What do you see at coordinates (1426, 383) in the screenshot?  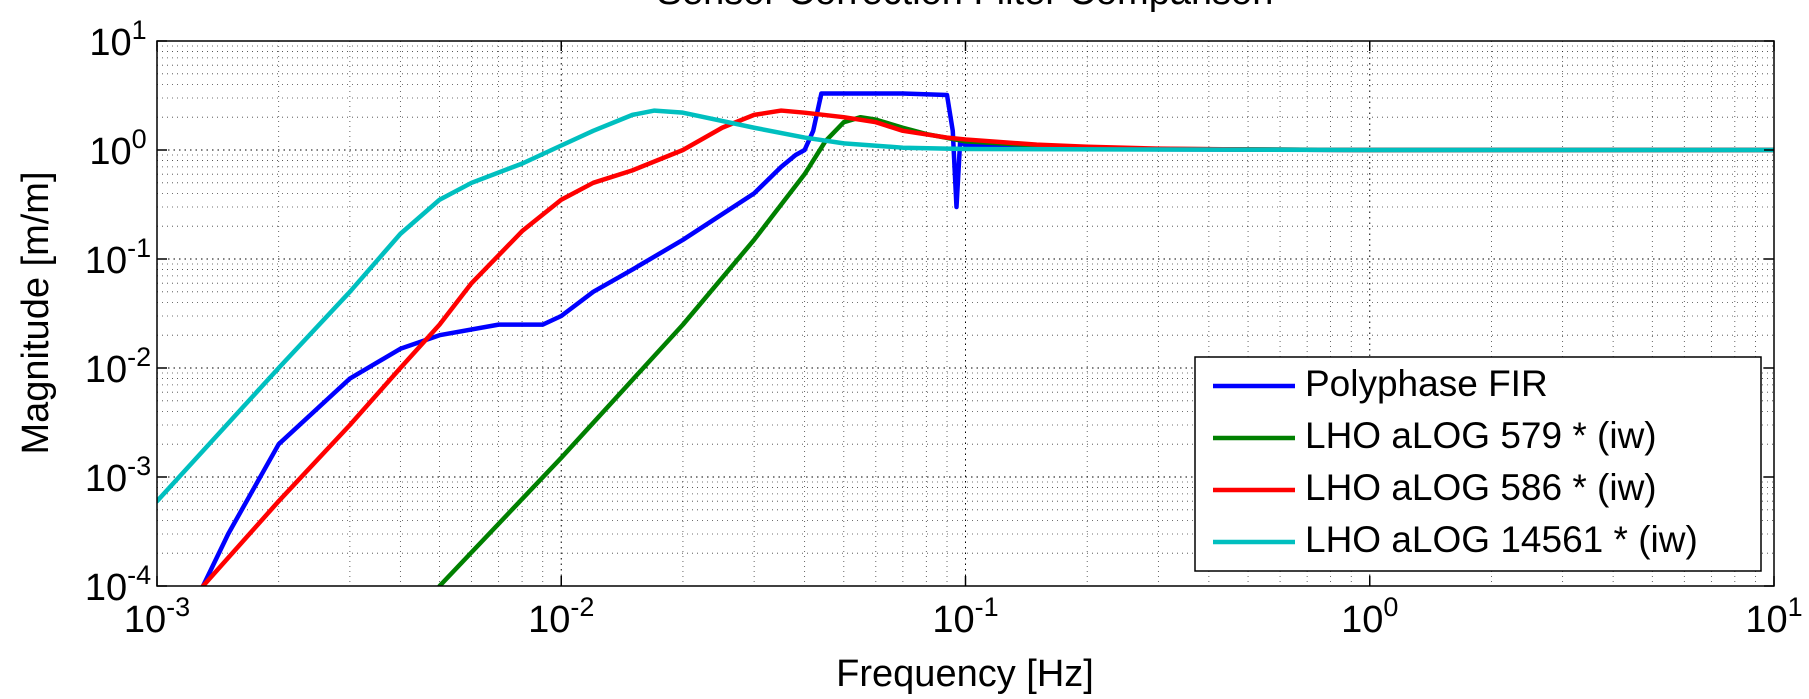 I see `legend-label: Polyphase FIR` at bounding box center [1426, 383].